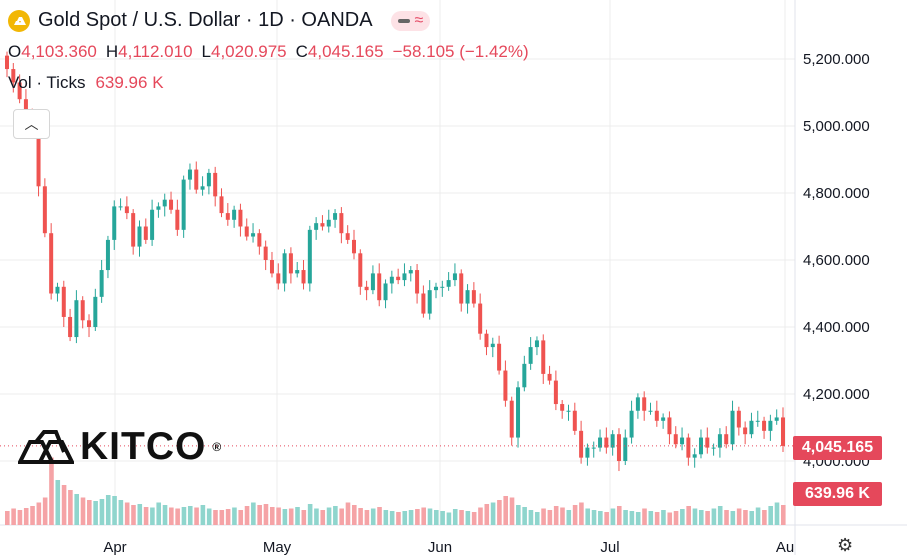 This screenshot has width=907, height=556. Describe the element at coordinates (410, 20) in the screenshot. I see `indicator-toggle: ≈` at that location.